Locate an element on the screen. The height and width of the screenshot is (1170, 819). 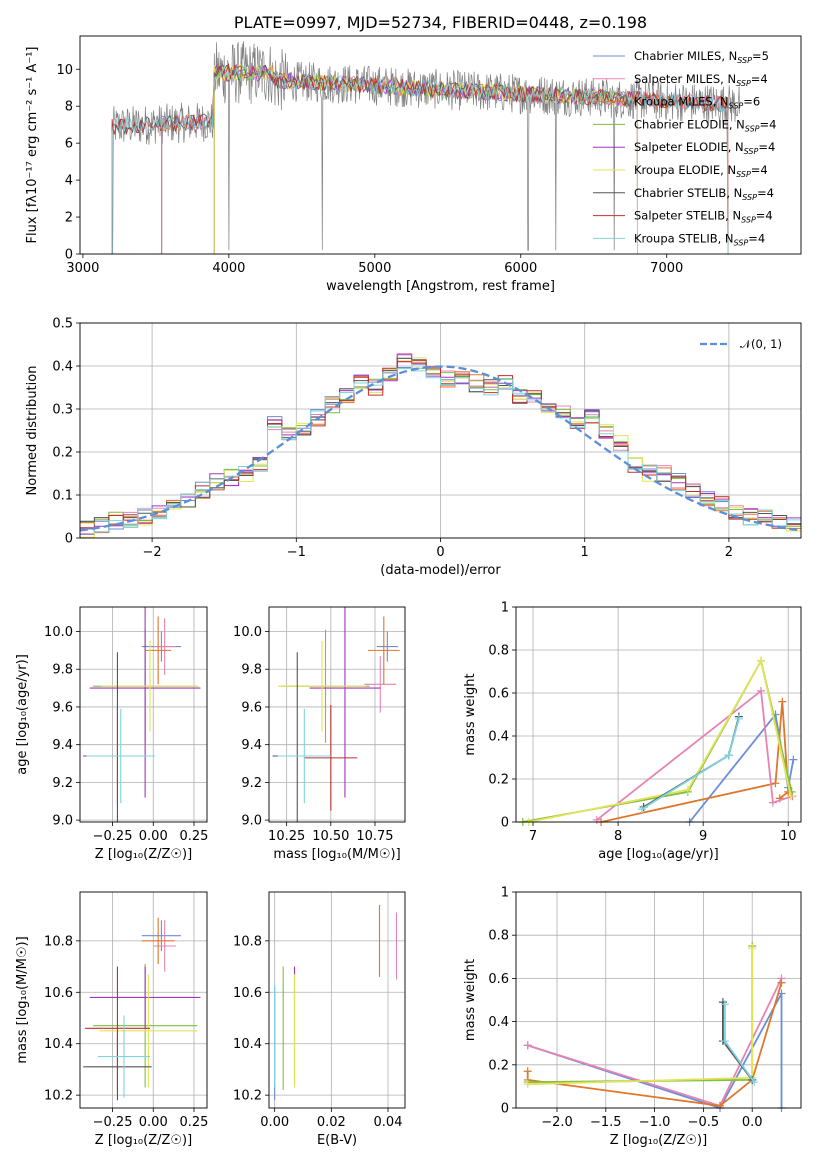
x-tick-label: 9 is located at coordinates (703, 836).